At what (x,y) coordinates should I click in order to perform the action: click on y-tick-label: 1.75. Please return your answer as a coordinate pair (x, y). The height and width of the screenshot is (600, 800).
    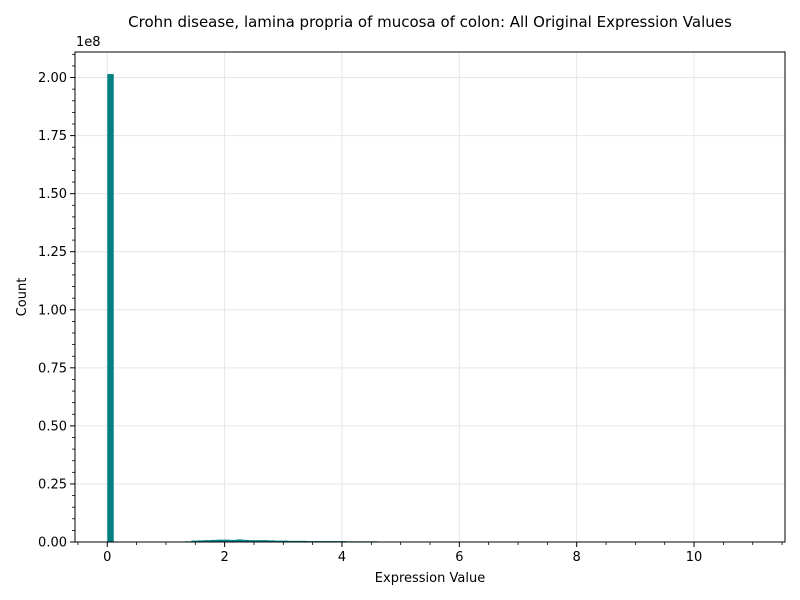
    Looking at the image, I should click on (52, 136).